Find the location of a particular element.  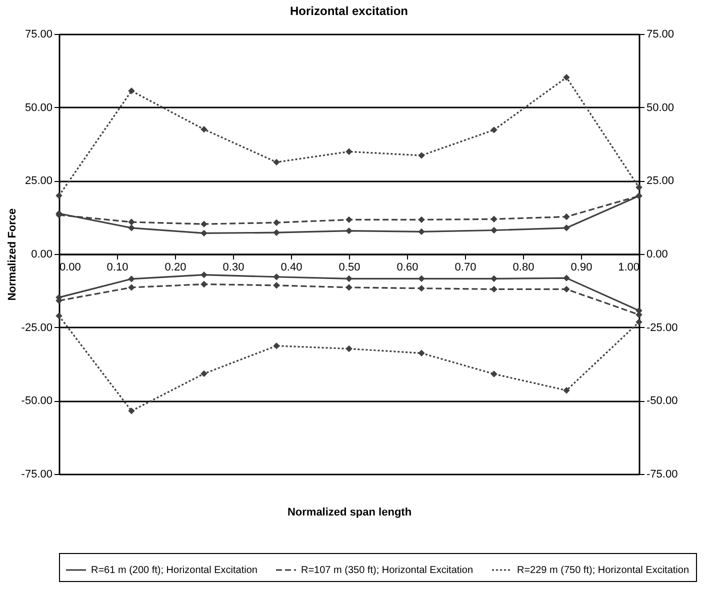

y2-tick-label: 75.00 is located at coordinates (660, 34).